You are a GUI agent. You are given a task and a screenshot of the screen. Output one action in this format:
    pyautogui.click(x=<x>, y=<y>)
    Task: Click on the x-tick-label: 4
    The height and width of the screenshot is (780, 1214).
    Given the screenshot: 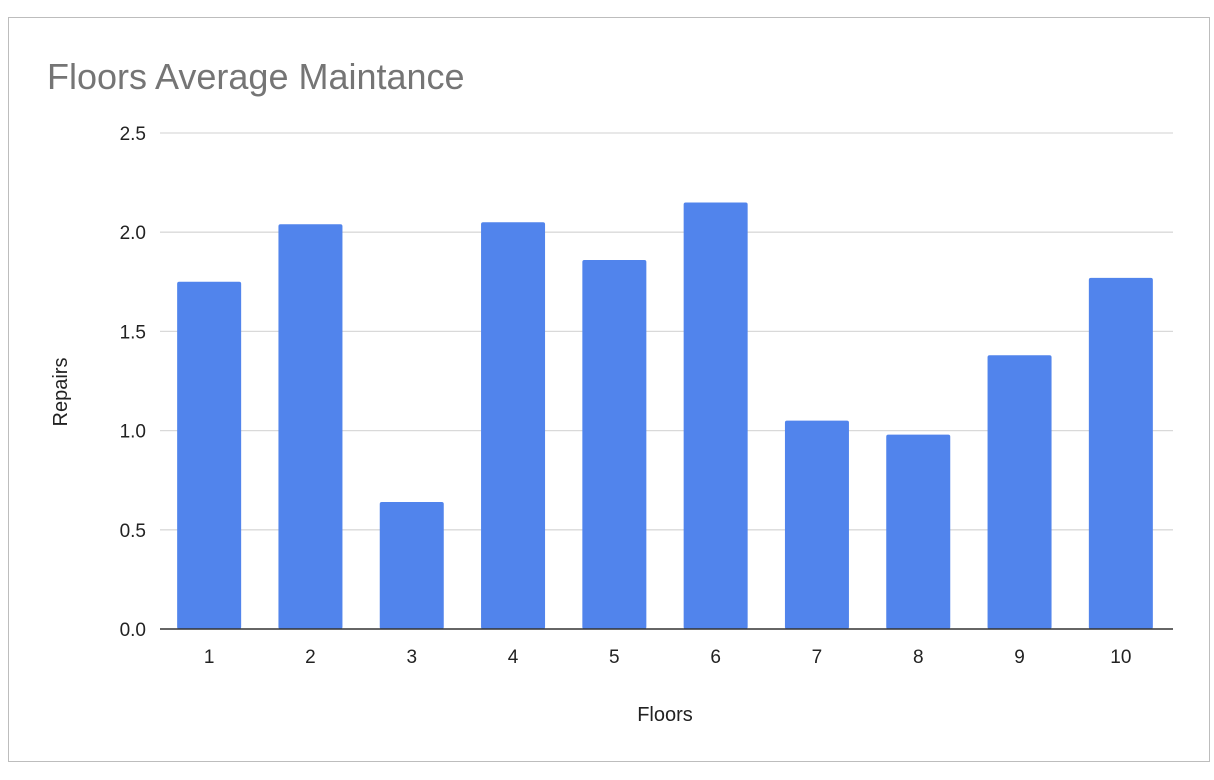 What is the action you would take?
    pyautogui.click(x=513, y=657)
    